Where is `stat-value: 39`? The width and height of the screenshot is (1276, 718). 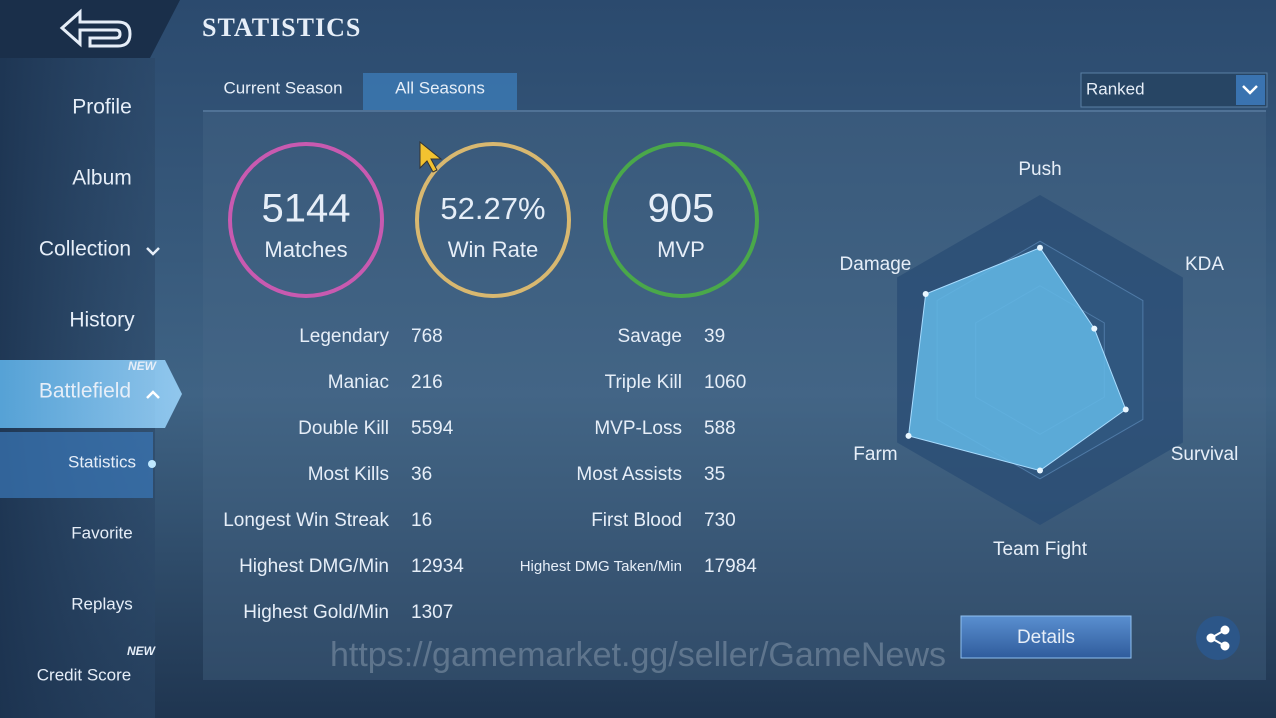 stat-value: 39 is located at coordinates (714, 336).